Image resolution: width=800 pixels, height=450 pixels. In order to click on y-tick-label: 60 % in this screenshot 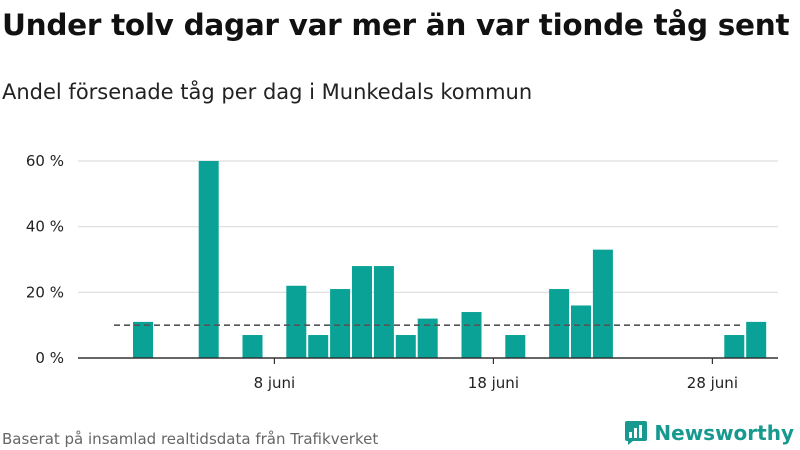, I will do `click(45, 161)`.